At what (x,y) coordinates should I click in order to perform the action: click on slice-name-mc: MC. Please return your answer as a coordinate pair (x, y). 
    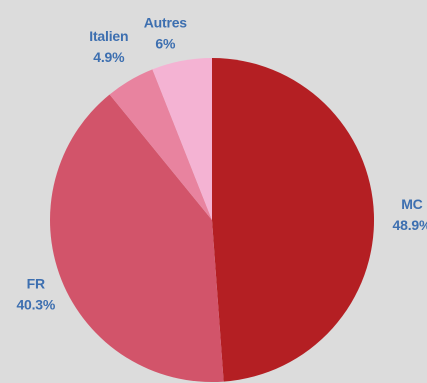
    Looking at the image, I should click on (411, 204).